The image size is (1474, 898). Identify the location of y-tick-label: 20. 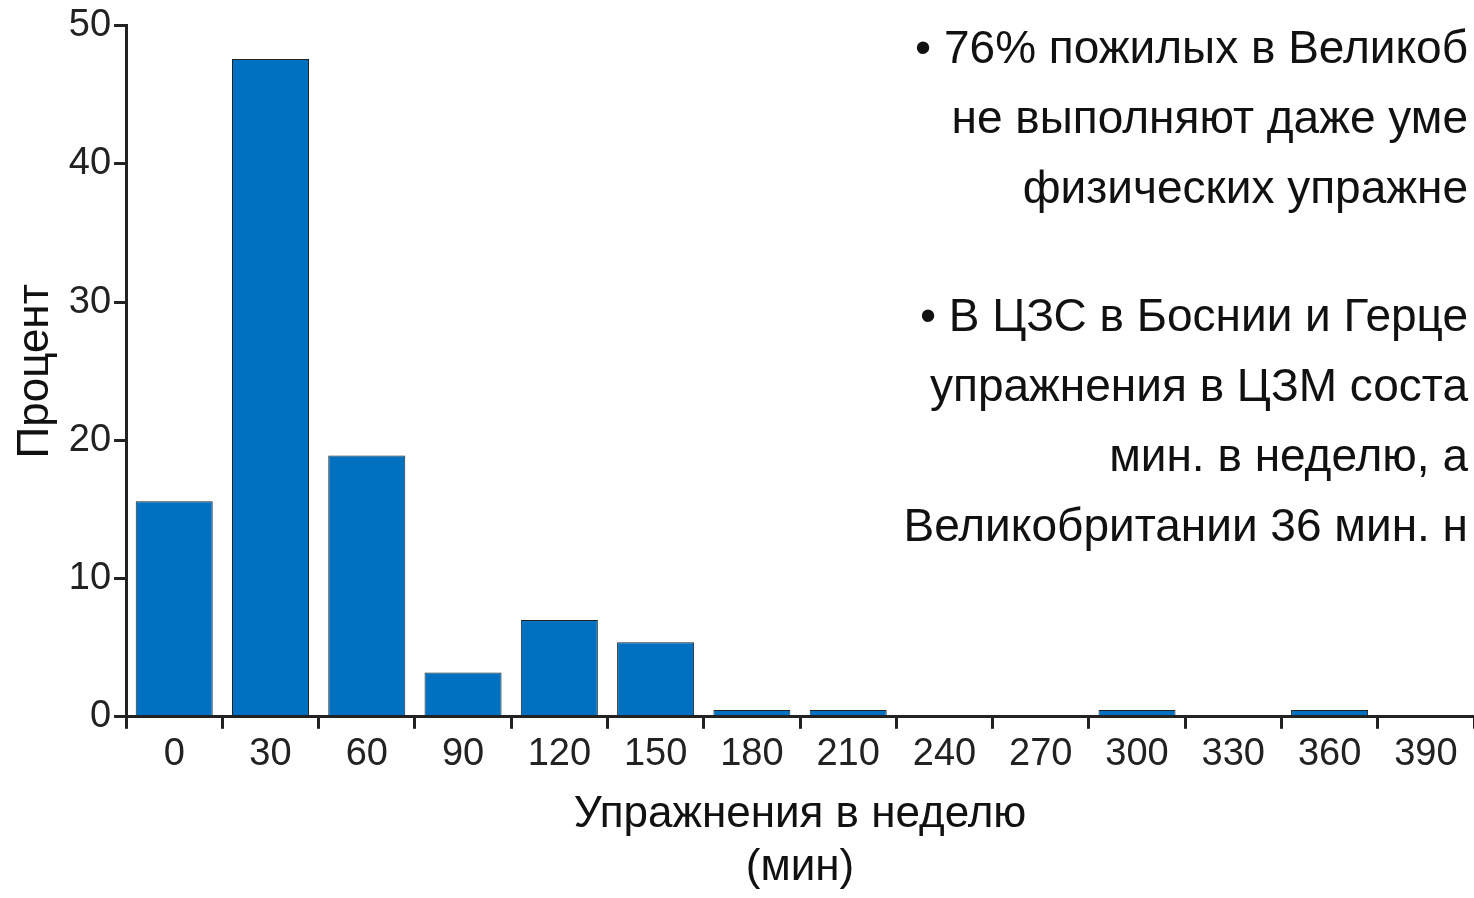
(90, 437).